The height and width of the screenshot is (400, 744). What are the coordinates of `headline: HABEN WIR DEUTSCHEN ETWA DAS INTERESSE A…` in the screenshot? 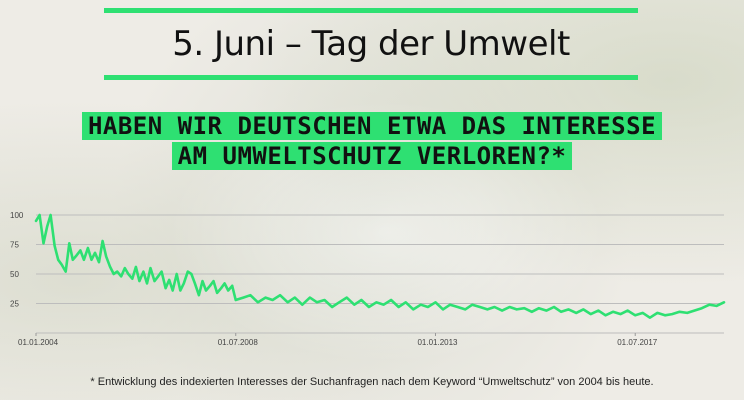 It's located at (372, 141).